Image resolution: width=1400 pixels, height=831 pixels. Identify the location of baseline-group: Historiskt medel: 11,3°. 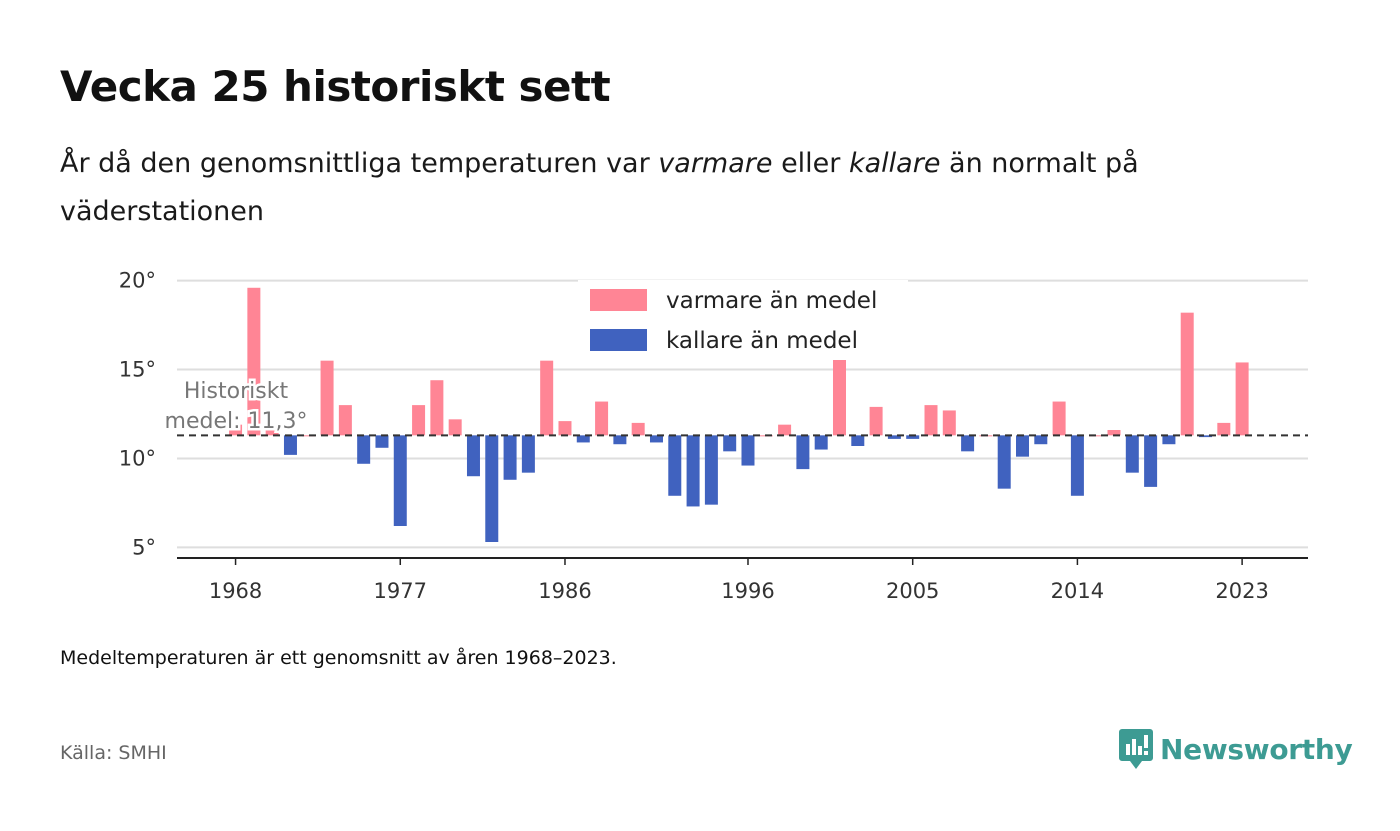
(735, 407).